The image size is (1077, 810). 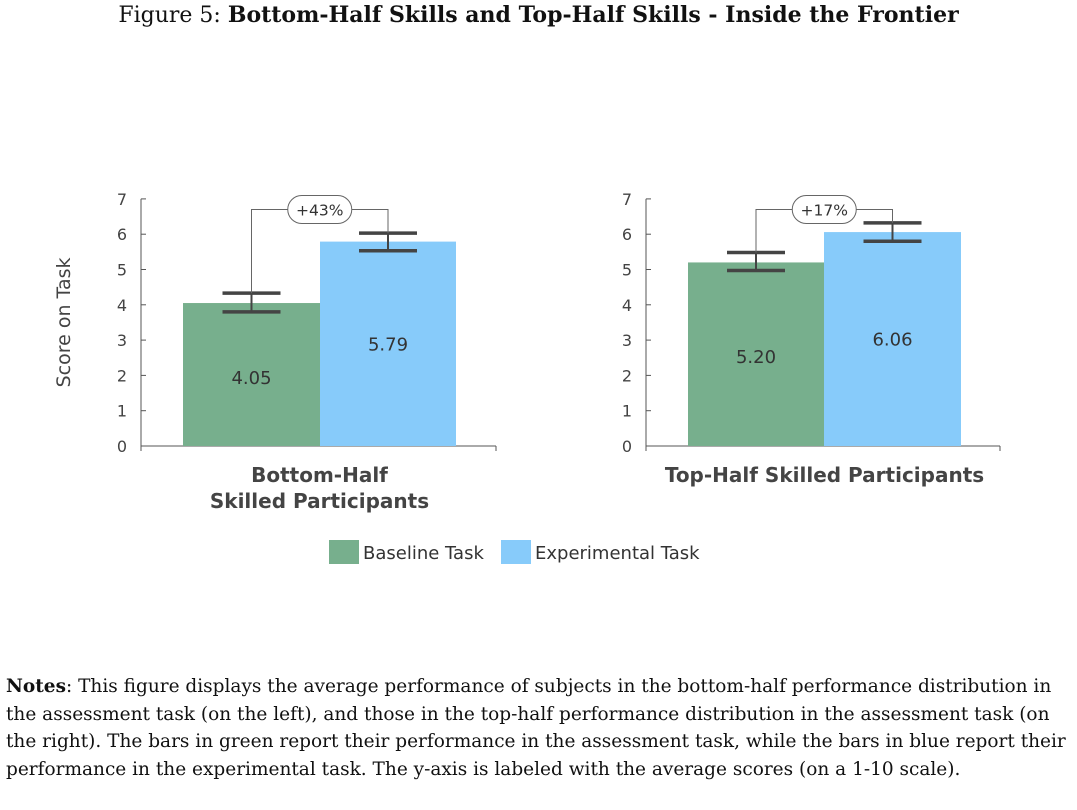 What do you see at coordinates (319, 475) in the screenshot?
I see `category-label: Bottom-Half` at bounding box center [319, 475].